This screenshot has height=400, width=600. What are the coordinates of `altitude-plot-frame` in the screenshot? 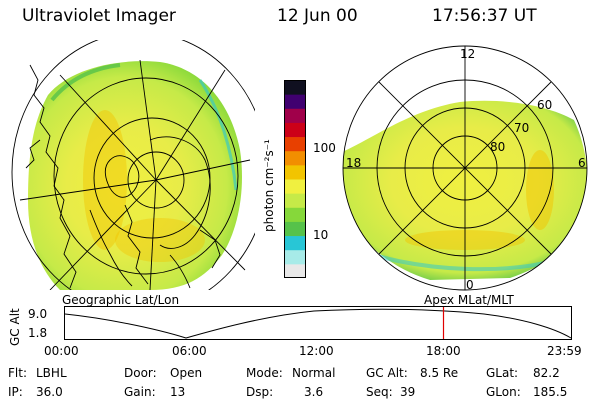 It's located at (318, 323).